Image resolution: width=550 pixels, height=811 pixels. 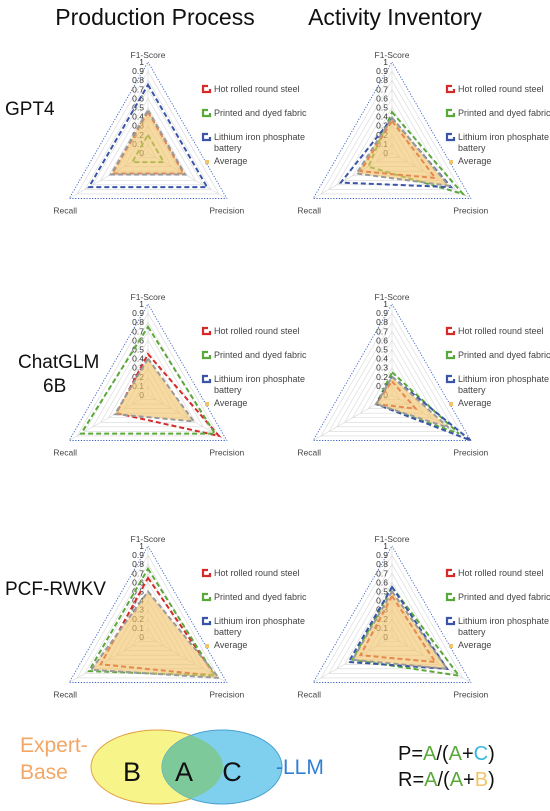 What do you see at coordinates (430, 754) in the screenshot?
I see `precision-a1: A` at bounding box center [430, 754].